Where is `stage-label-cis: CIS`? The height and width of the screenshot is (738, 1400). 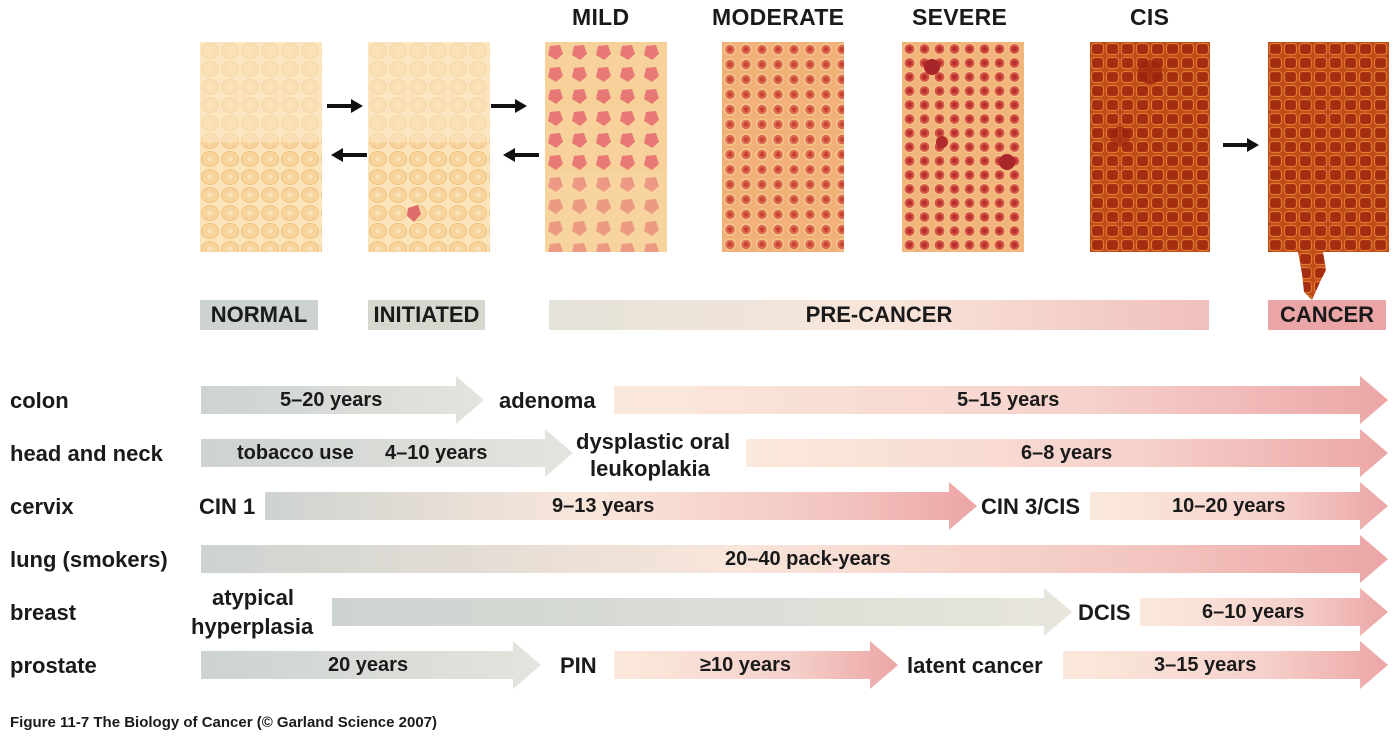
stage-label-cis: CIS is located at coordinates (1150, 17).